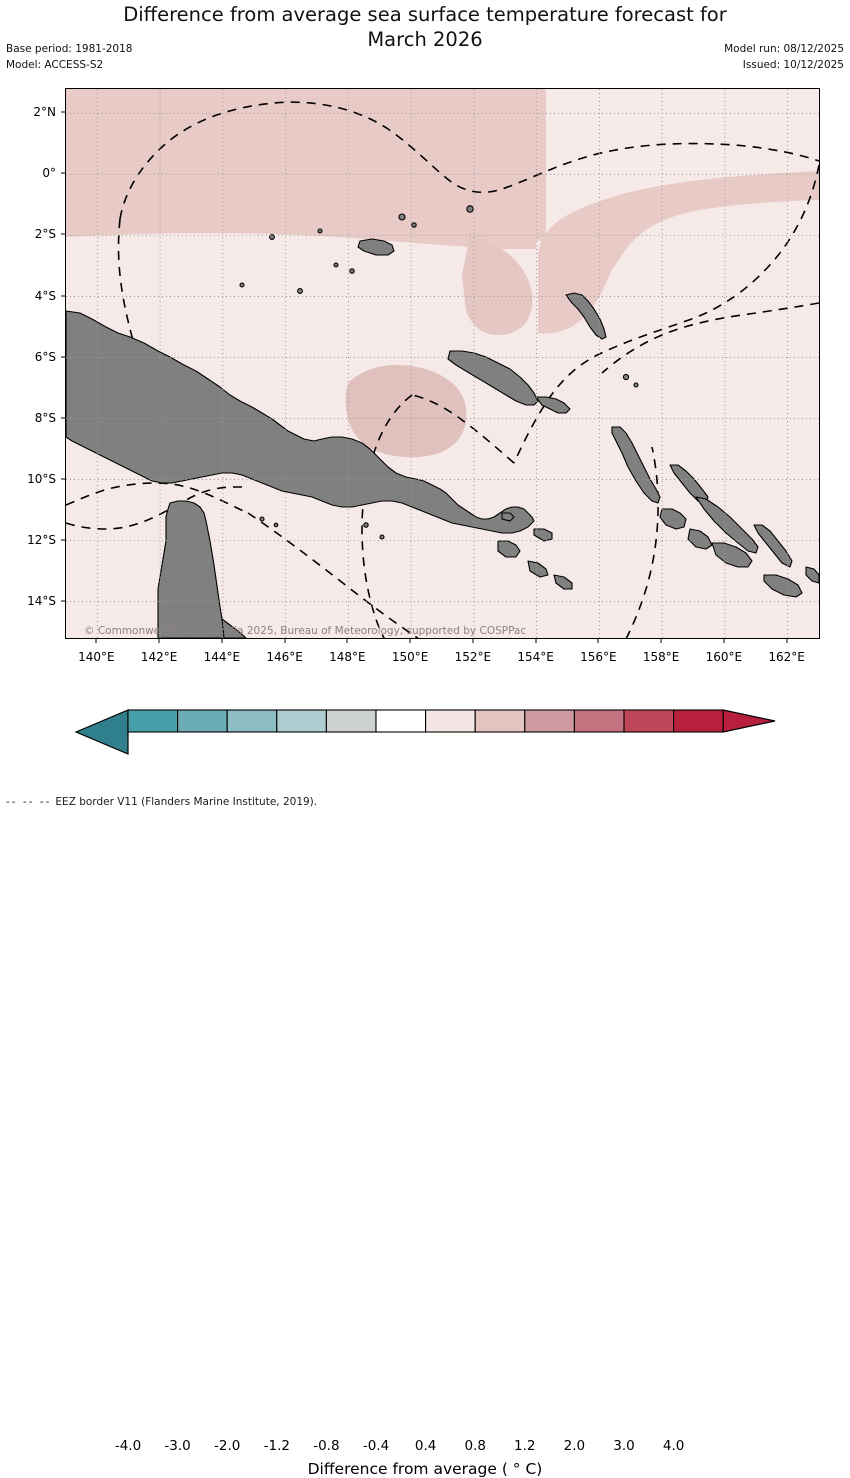  I want to click on colorbar-tick-label: 2.0, so click(574, 1446).